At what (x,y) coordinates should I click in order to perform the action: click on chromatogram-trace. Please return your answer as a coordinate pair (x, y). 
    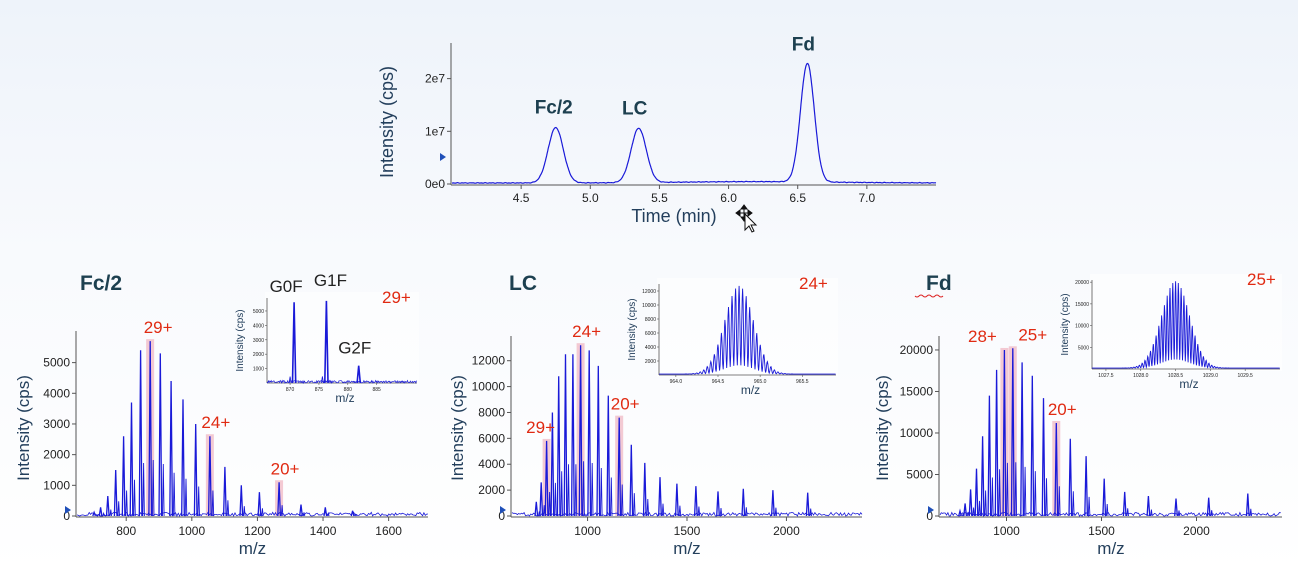
    Looking at the image, I should click on (694, 123).